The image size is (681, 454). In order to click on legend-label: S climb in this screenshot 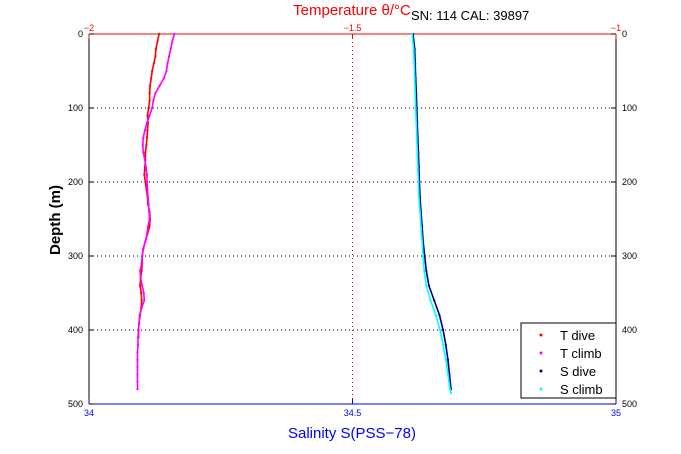, I will do `click(581, 389)`.